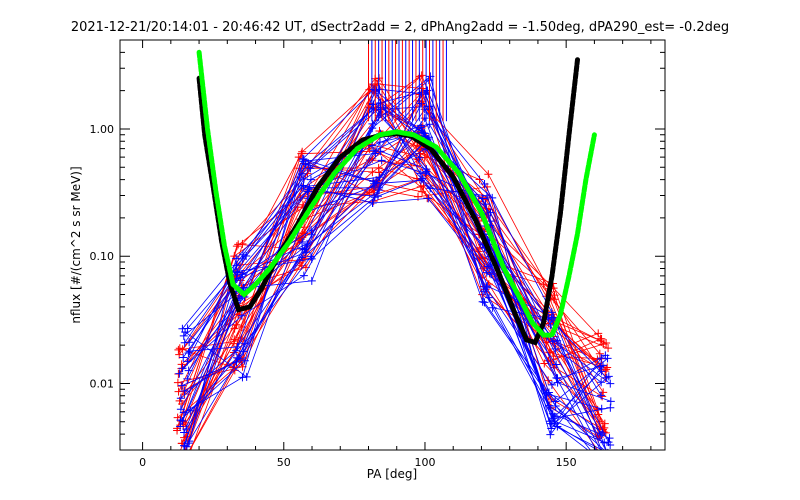 The height and width of the screenshot is (500, 800). I want to click on x-tick-label: 0, so click(142, 462).